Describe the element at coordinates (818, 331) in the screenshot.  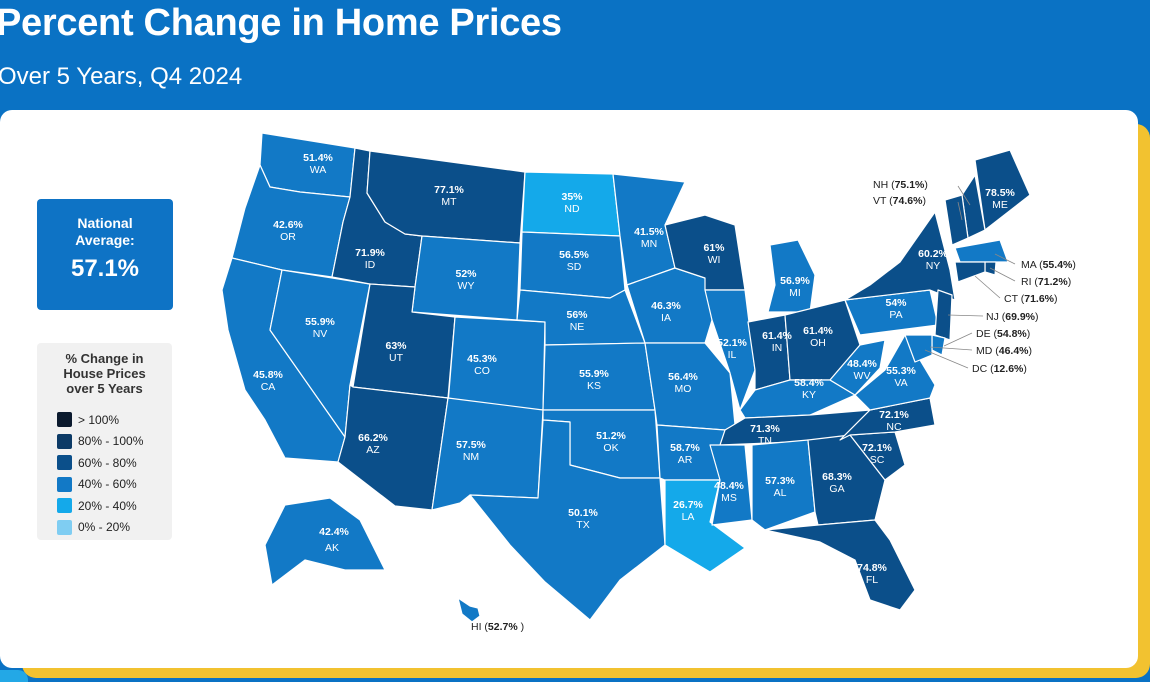
I see `state-value-oh: 61.4%` at that location.